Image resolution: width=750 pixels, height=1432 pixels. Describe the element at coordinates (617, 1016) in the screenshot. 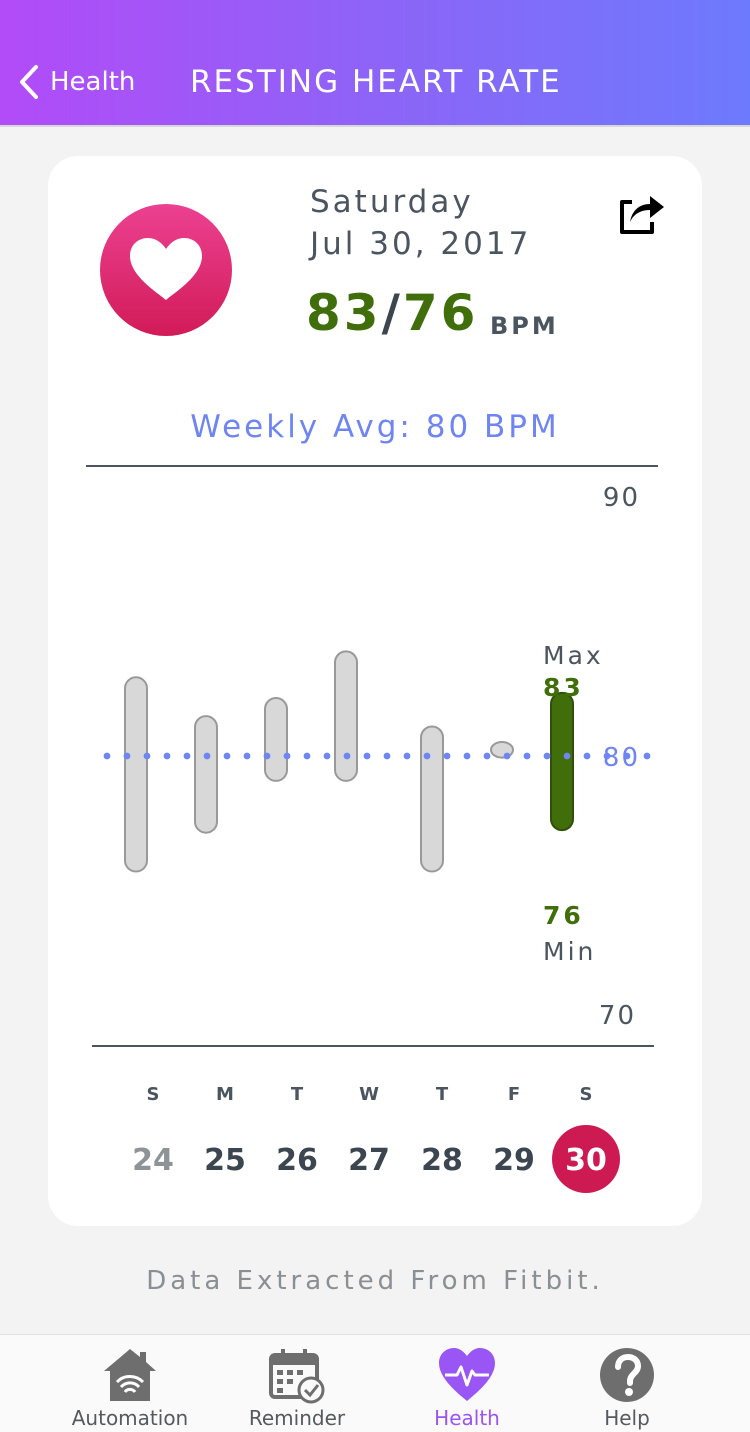

I see `y-tick-label: 70` at that location.